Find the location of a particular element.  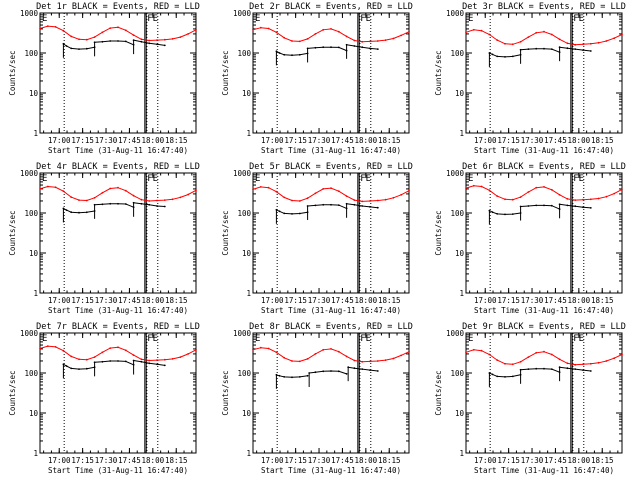

marker-label-fe: FE is located at coordinates (365, 19).